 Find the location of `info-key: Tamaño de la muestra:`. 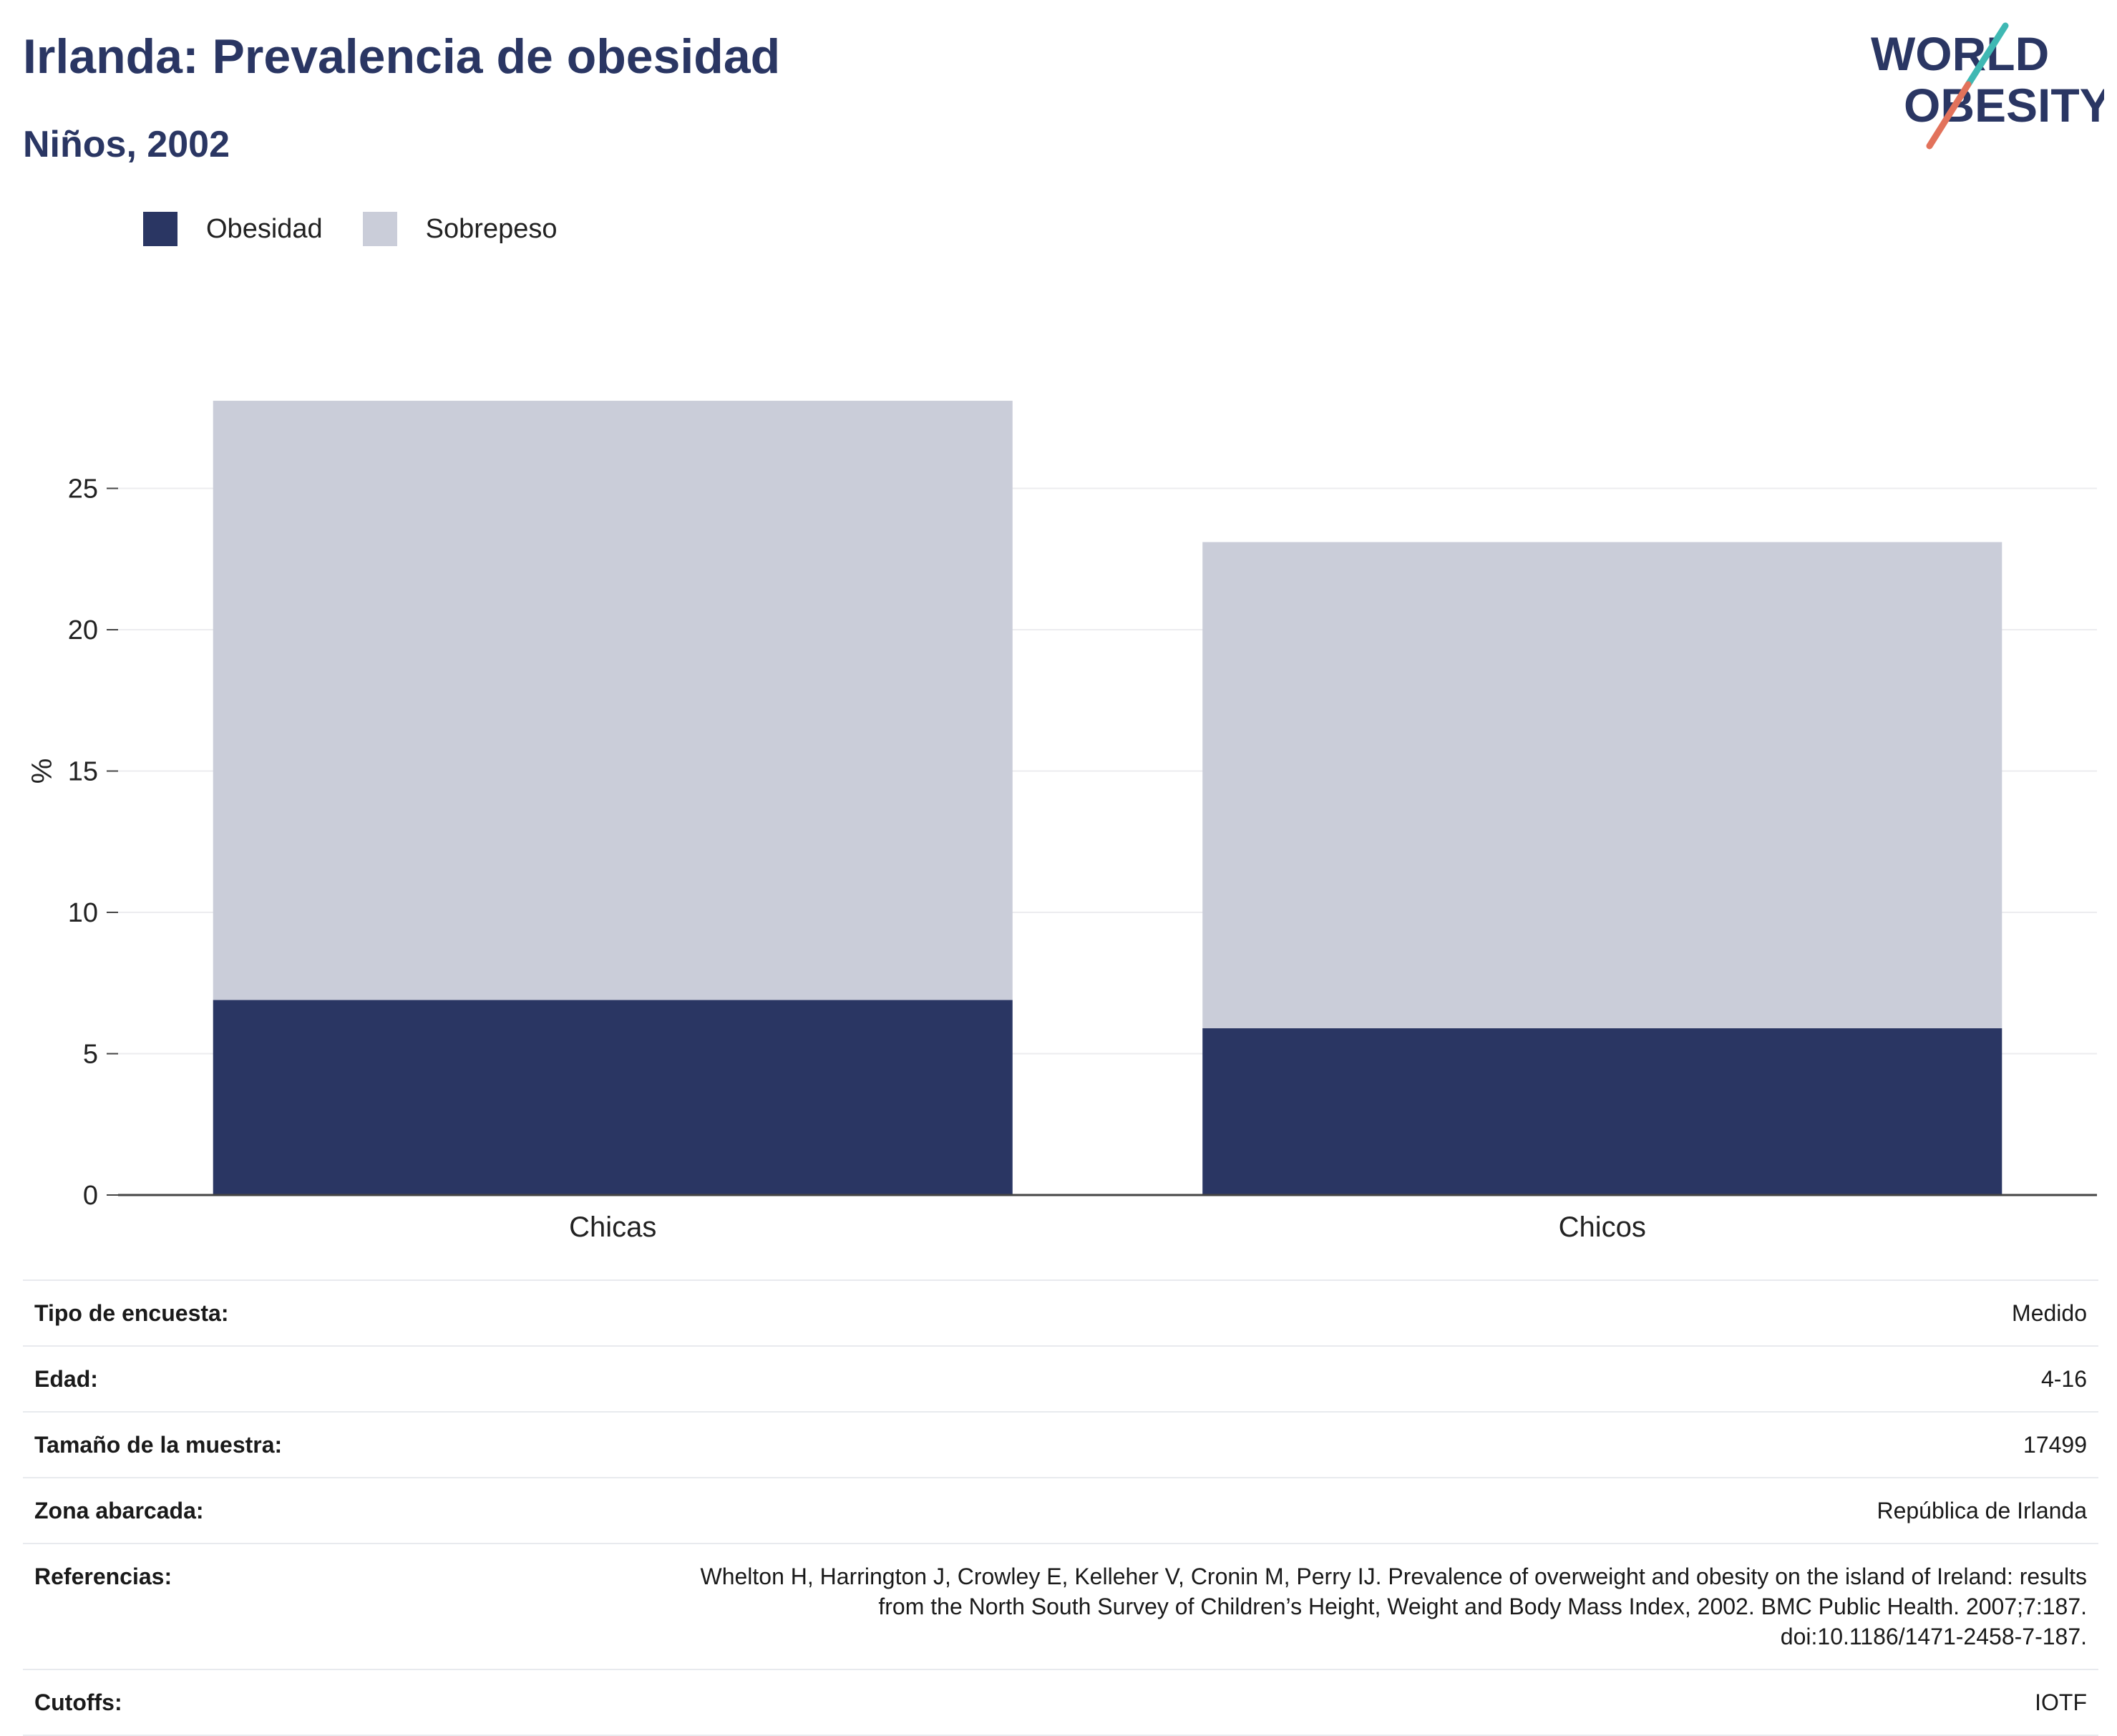

info-key: Tamaño de la muestra: is located at coordinates (221, 1445).